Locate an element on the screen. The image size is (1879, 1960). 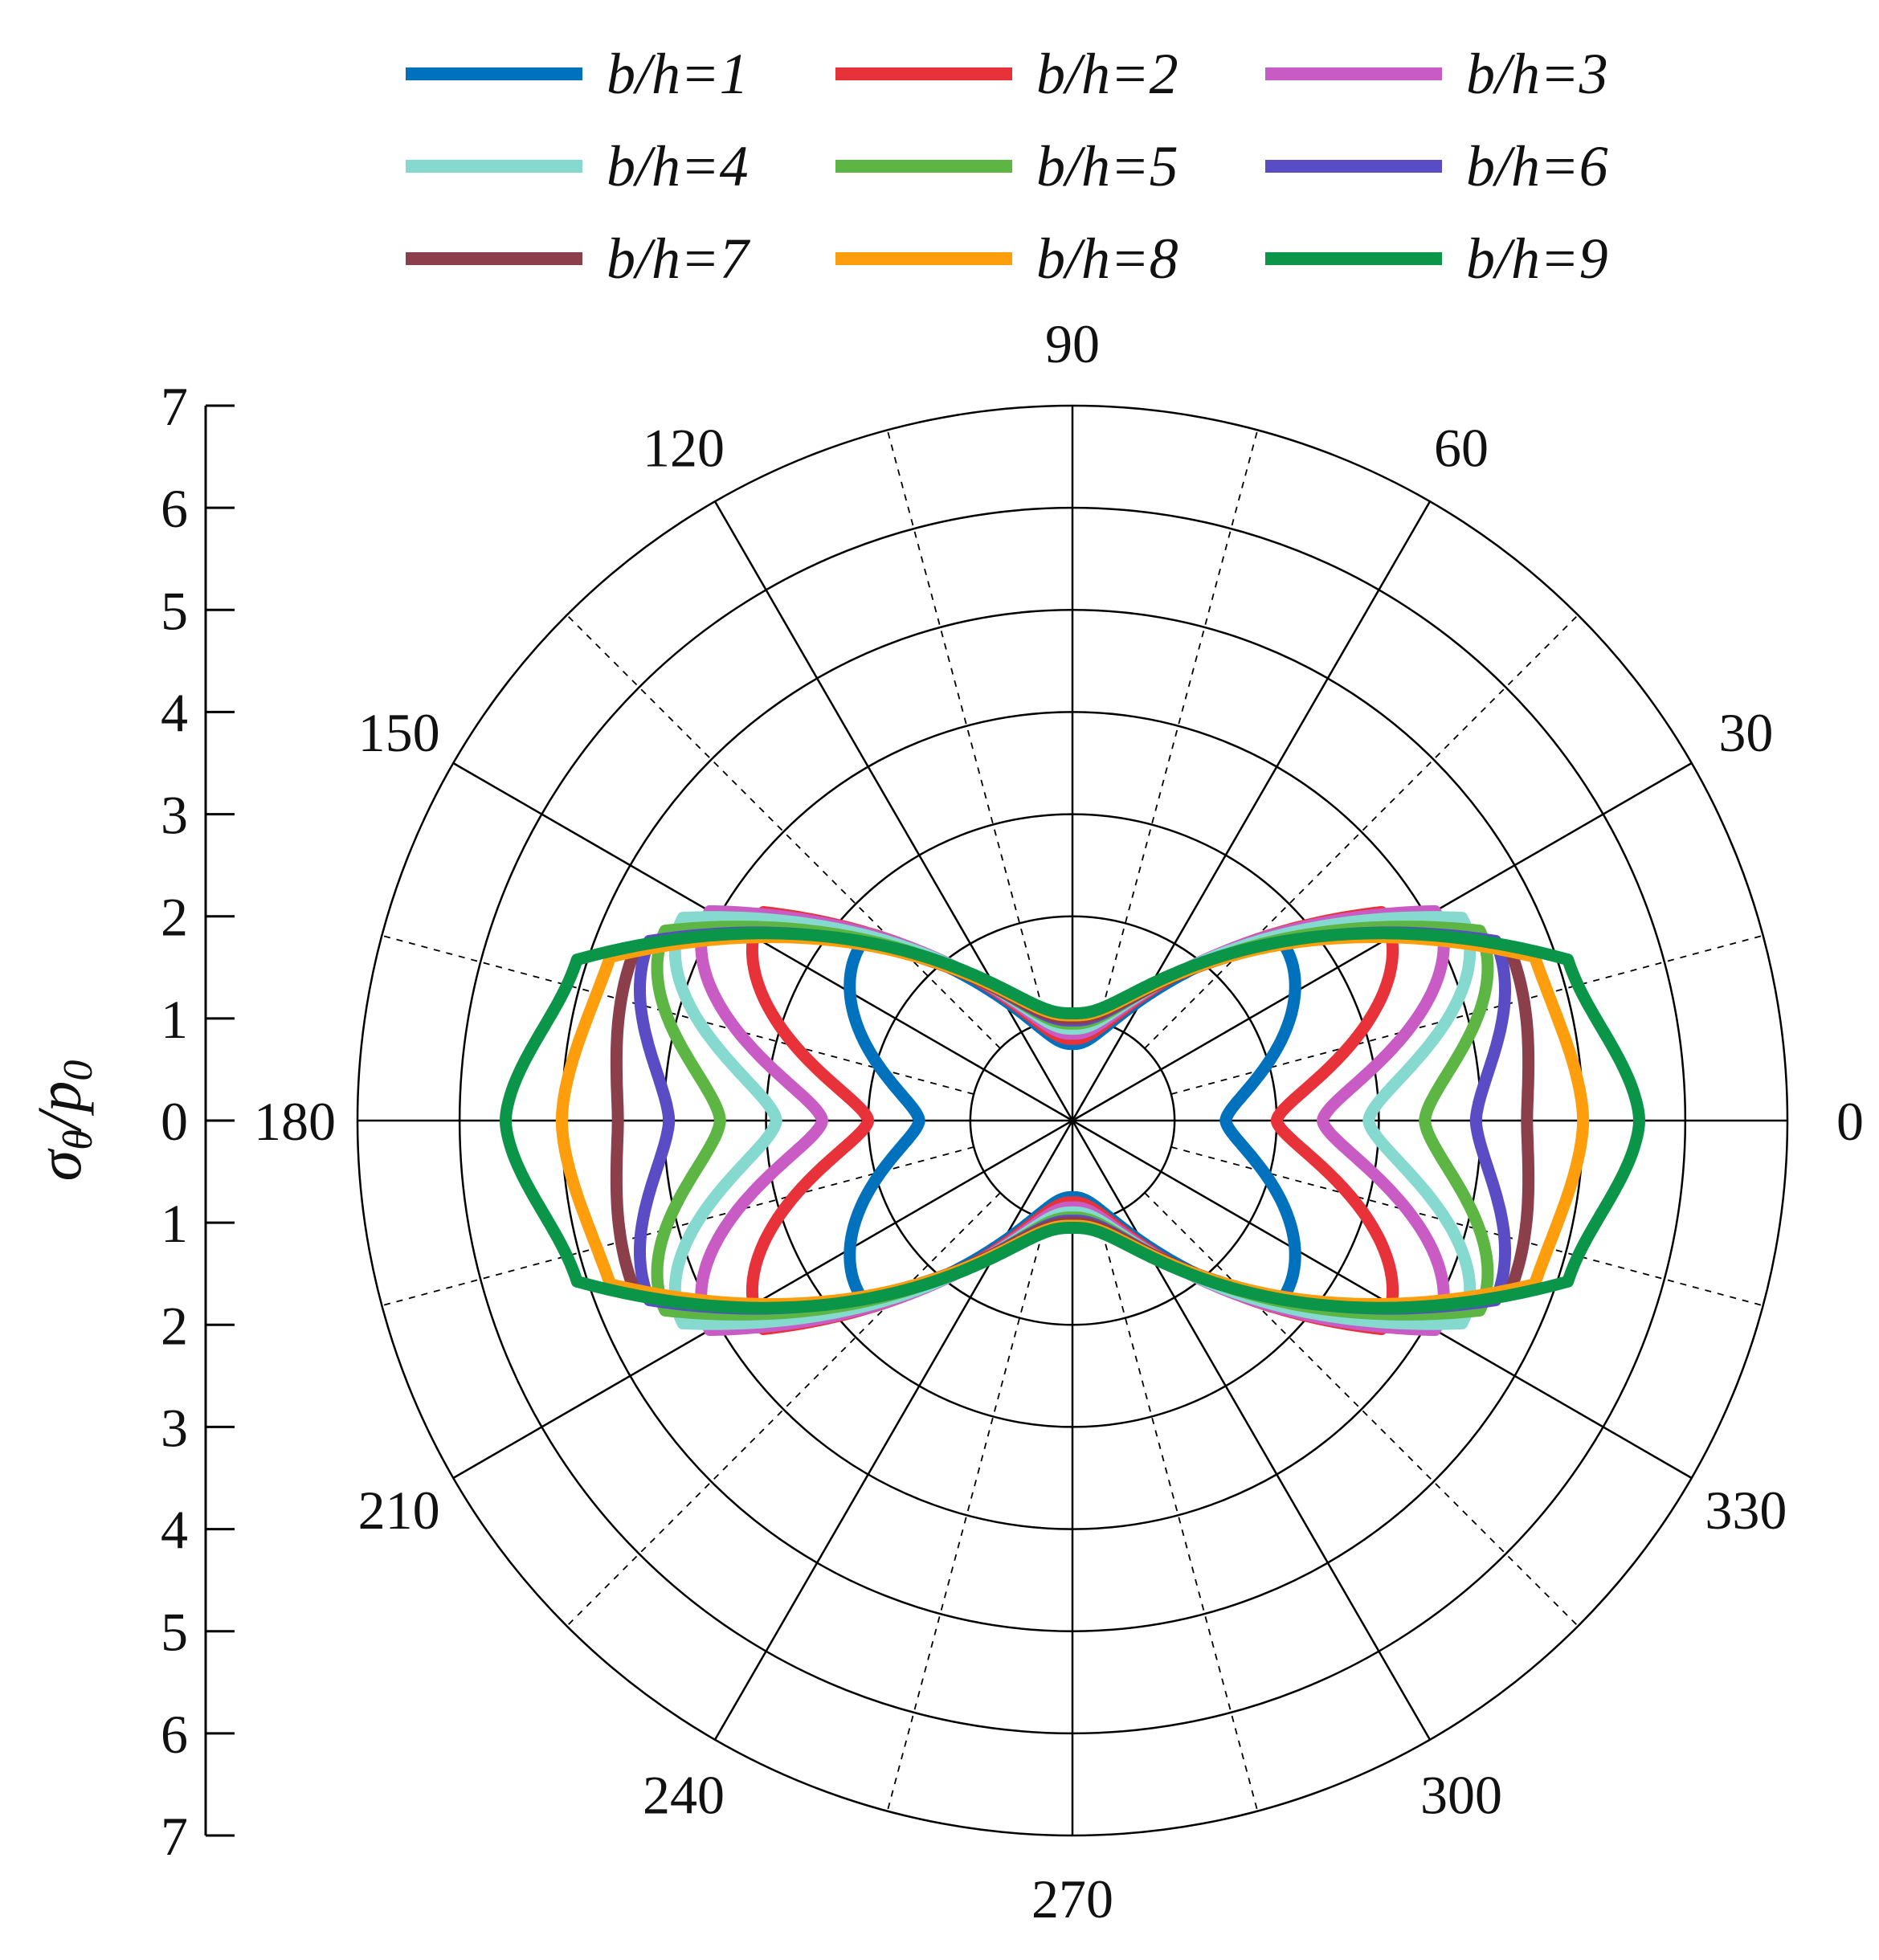
legend-label-2: b/h=2 is located at coordinates (1107, 74).